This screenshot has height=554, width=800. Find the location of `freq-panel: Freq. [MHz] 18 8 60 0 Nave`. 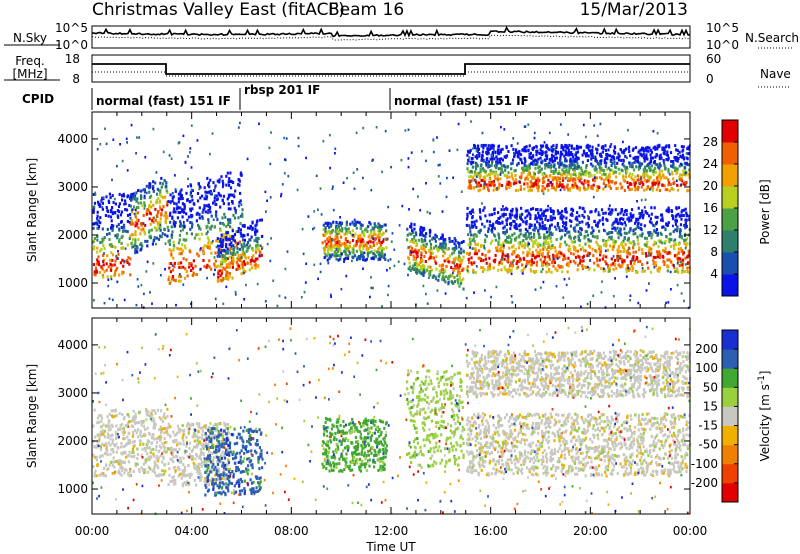

freq-panel: Freq. [MHz] 18 8 60 0 Nave is located at coordinates (397, 70).